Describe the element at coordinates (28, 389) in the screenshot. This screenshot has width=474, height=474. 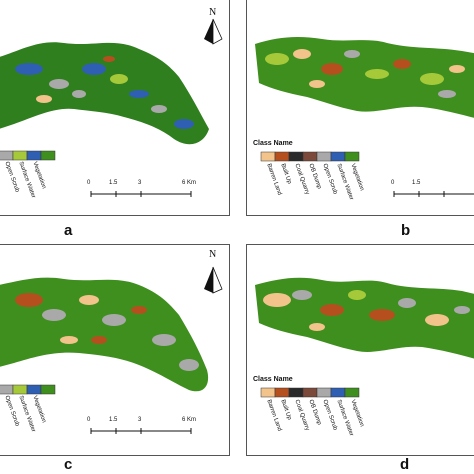
I see `legend-swatches-c` at that location.